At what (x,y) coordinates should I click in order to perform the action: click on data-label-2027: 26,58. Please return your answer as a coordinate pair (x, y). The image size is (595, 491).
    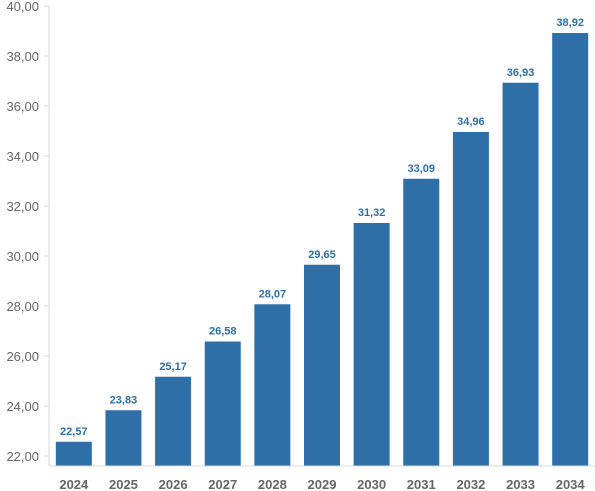
    Looking at the image, I should click on (223, 332).